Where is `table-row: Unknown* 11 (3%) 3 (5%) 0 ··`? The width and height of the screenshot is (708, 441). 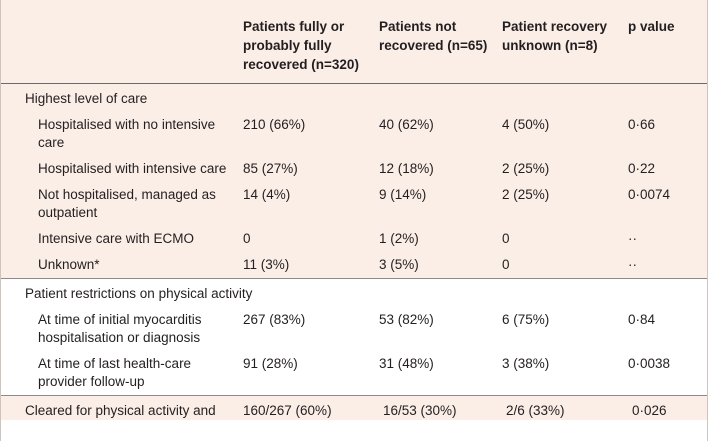
table-row: Unknown* 11 (3%) 3 (5%) 0 ·· is located at coordinates (354, 265).